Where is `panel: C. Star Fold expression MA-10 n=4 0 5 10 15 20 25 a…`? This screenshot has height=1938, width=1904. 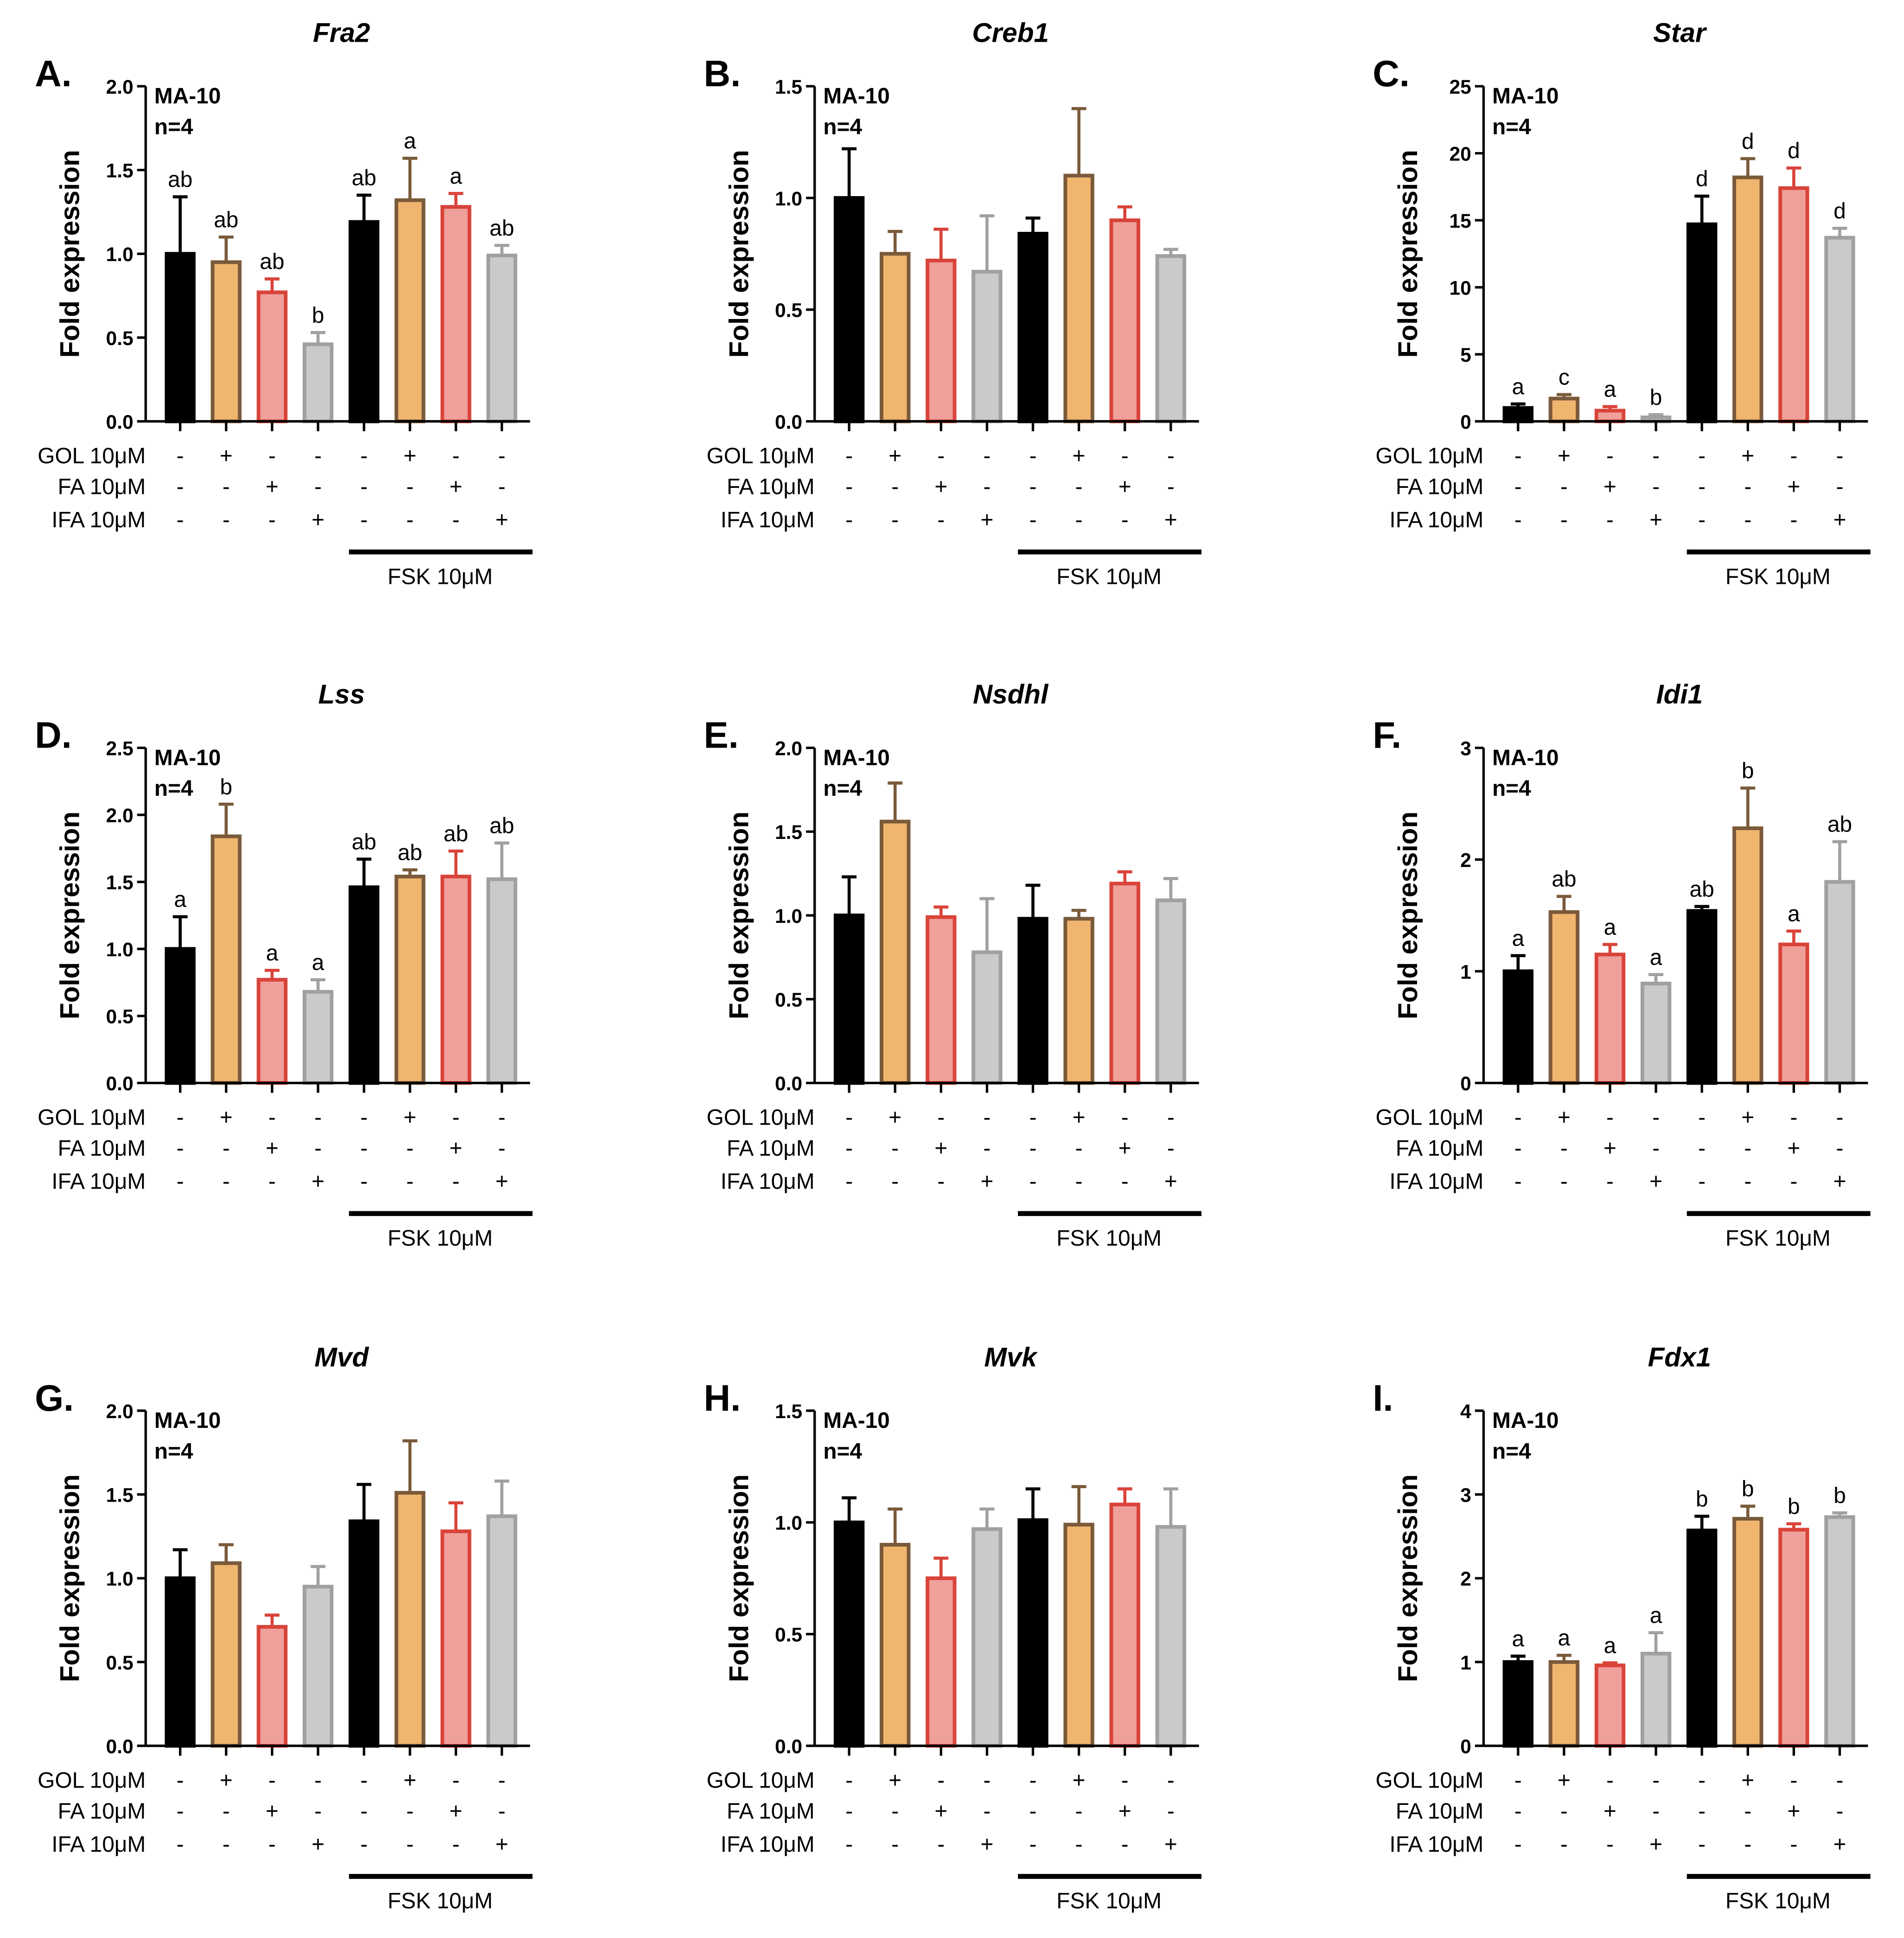
panel: C. Star Fold expression MA-10 n=4 0 5 10 15 20 25 a… is located at coordinates (1622, 303).